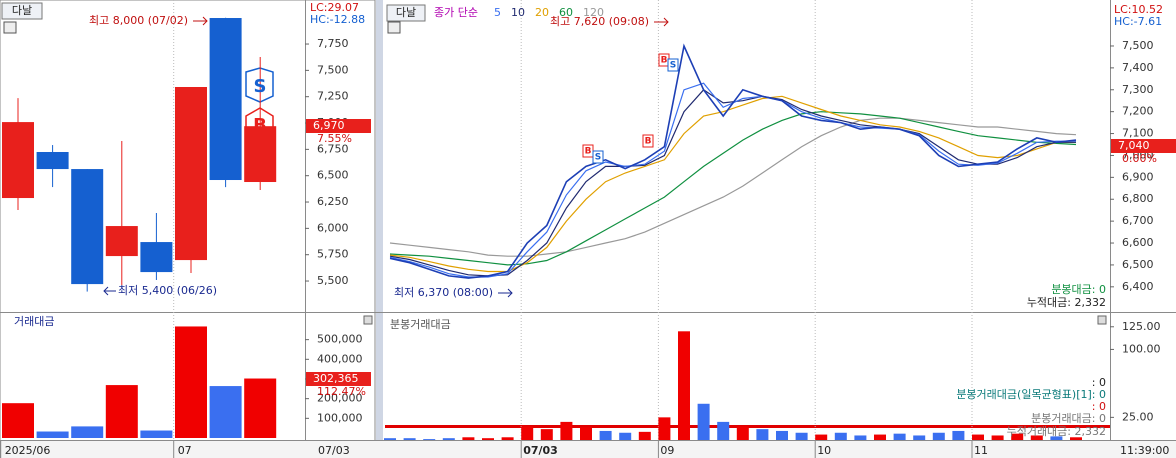 The height and width of the screenshot is (458, 1176). I want to click on y-tick-label: 100.00, so click(1141, 348).